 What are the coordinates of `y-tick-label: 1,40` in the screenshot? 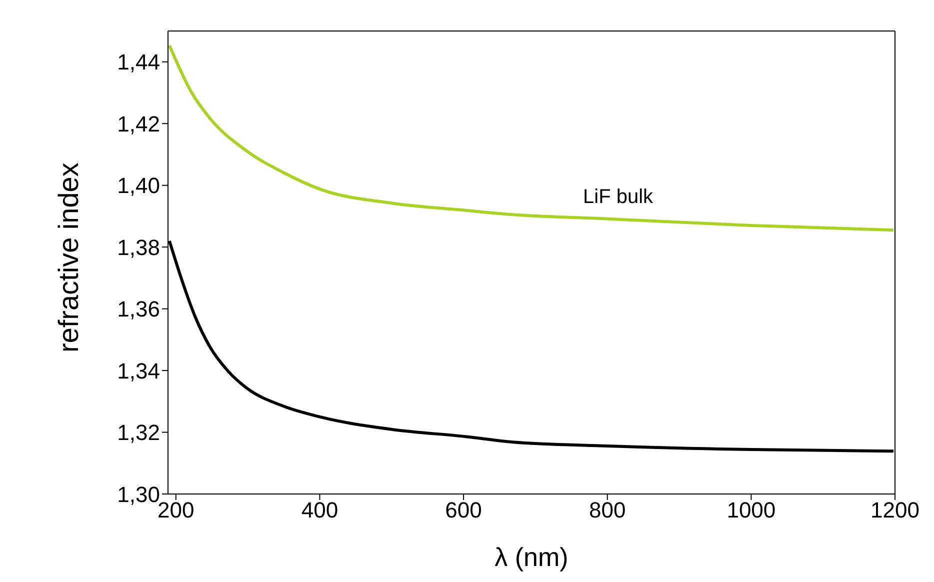 It's located at (138, 185).